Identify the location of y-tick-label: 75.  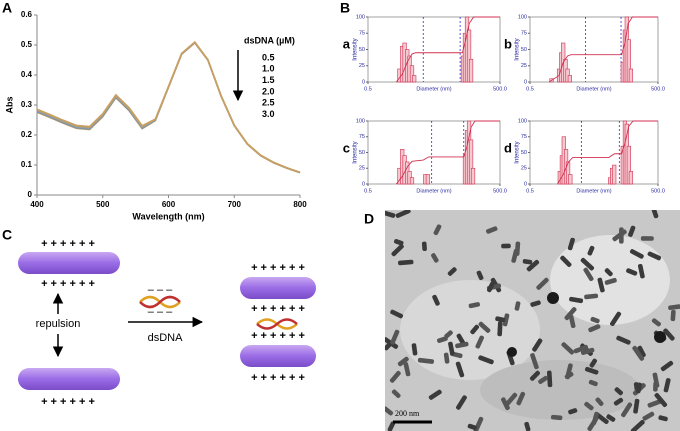
(524, 137).